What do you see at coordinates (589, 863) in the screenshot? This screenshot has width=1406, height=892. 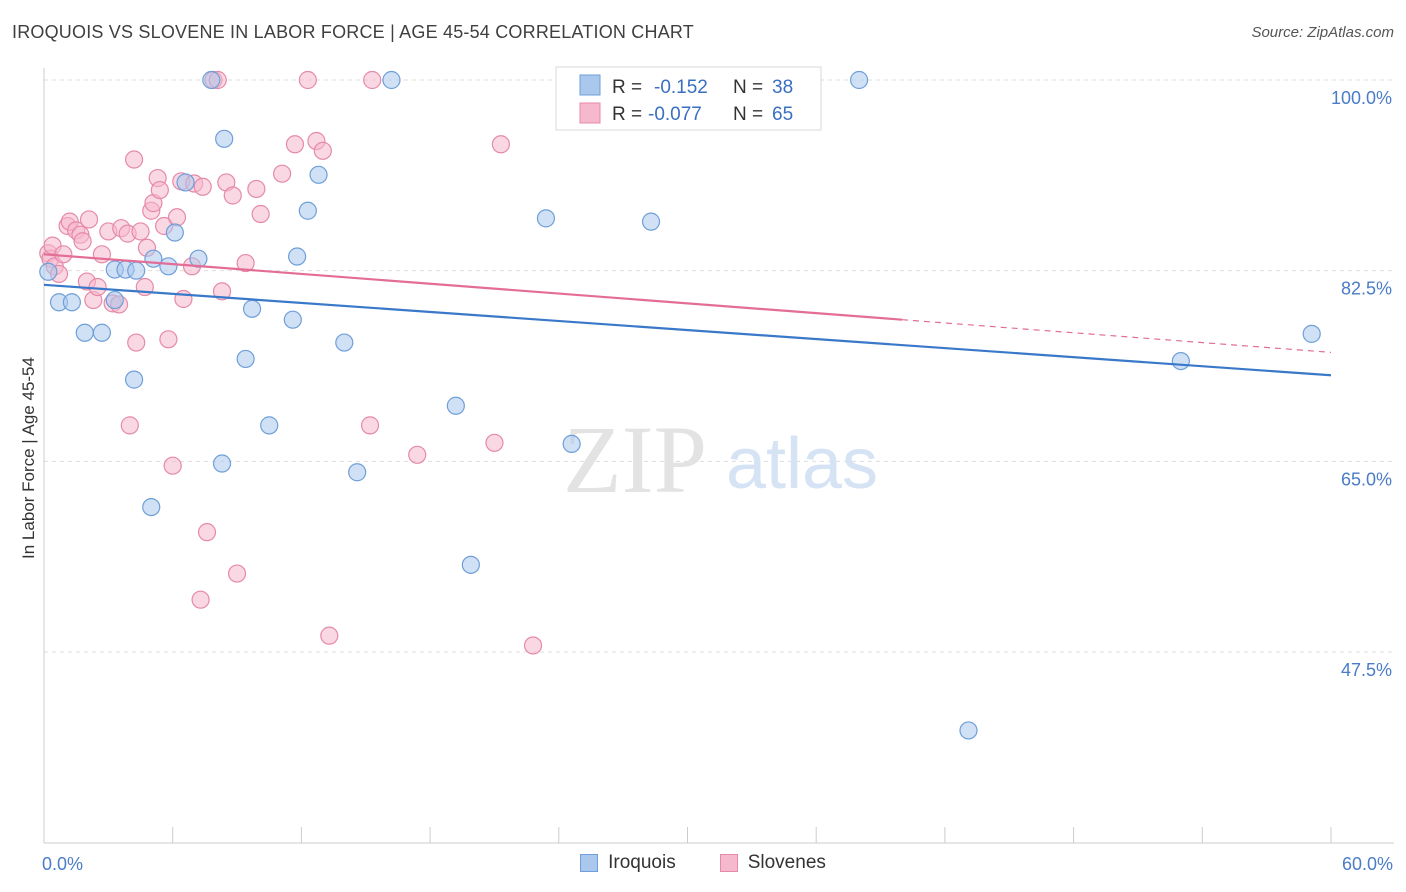 I see `bottom-legend-iroquois-swatch` at bounding box center [589, 863].